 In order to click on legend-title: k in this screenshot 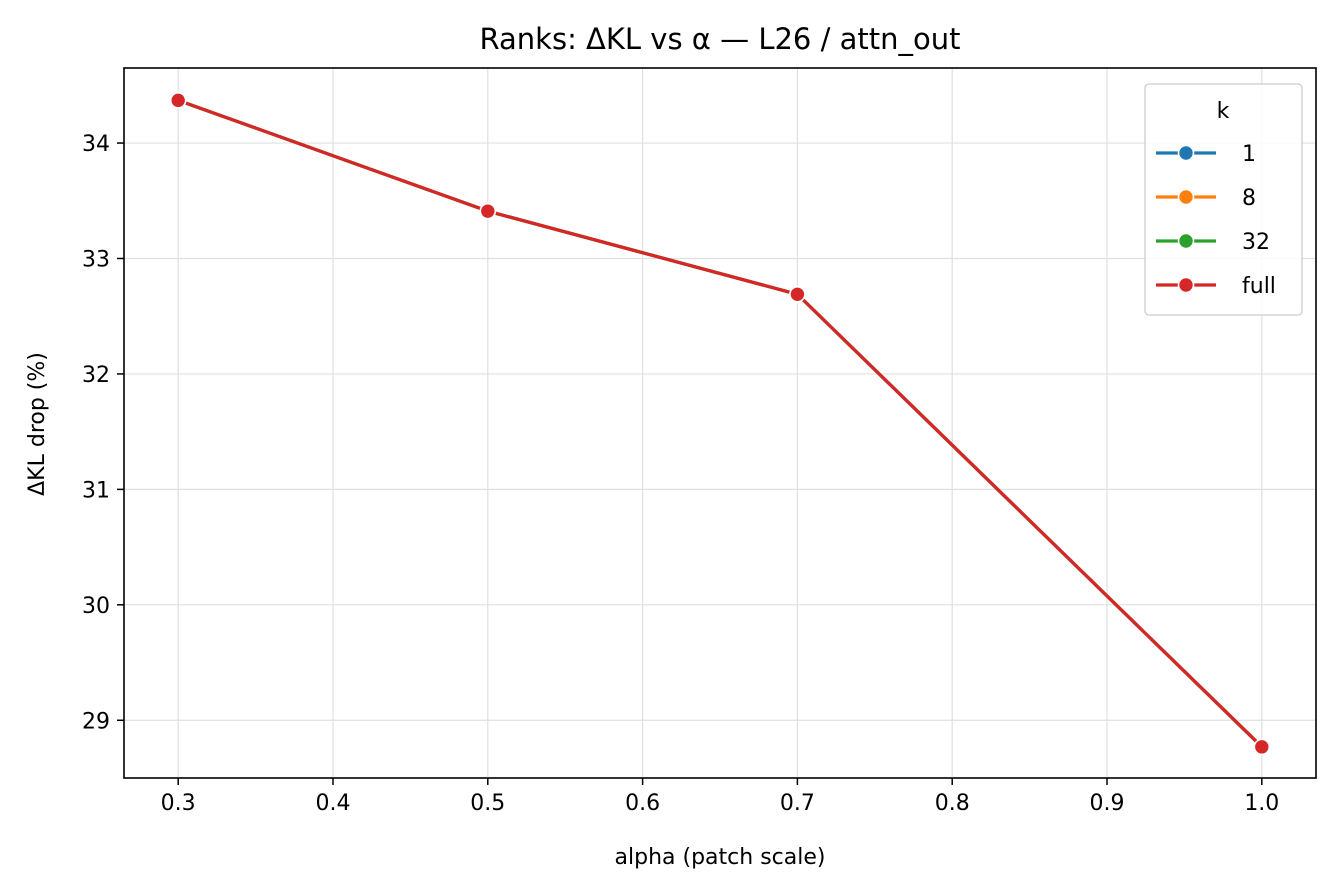, I will do `click(1223, 111)`.